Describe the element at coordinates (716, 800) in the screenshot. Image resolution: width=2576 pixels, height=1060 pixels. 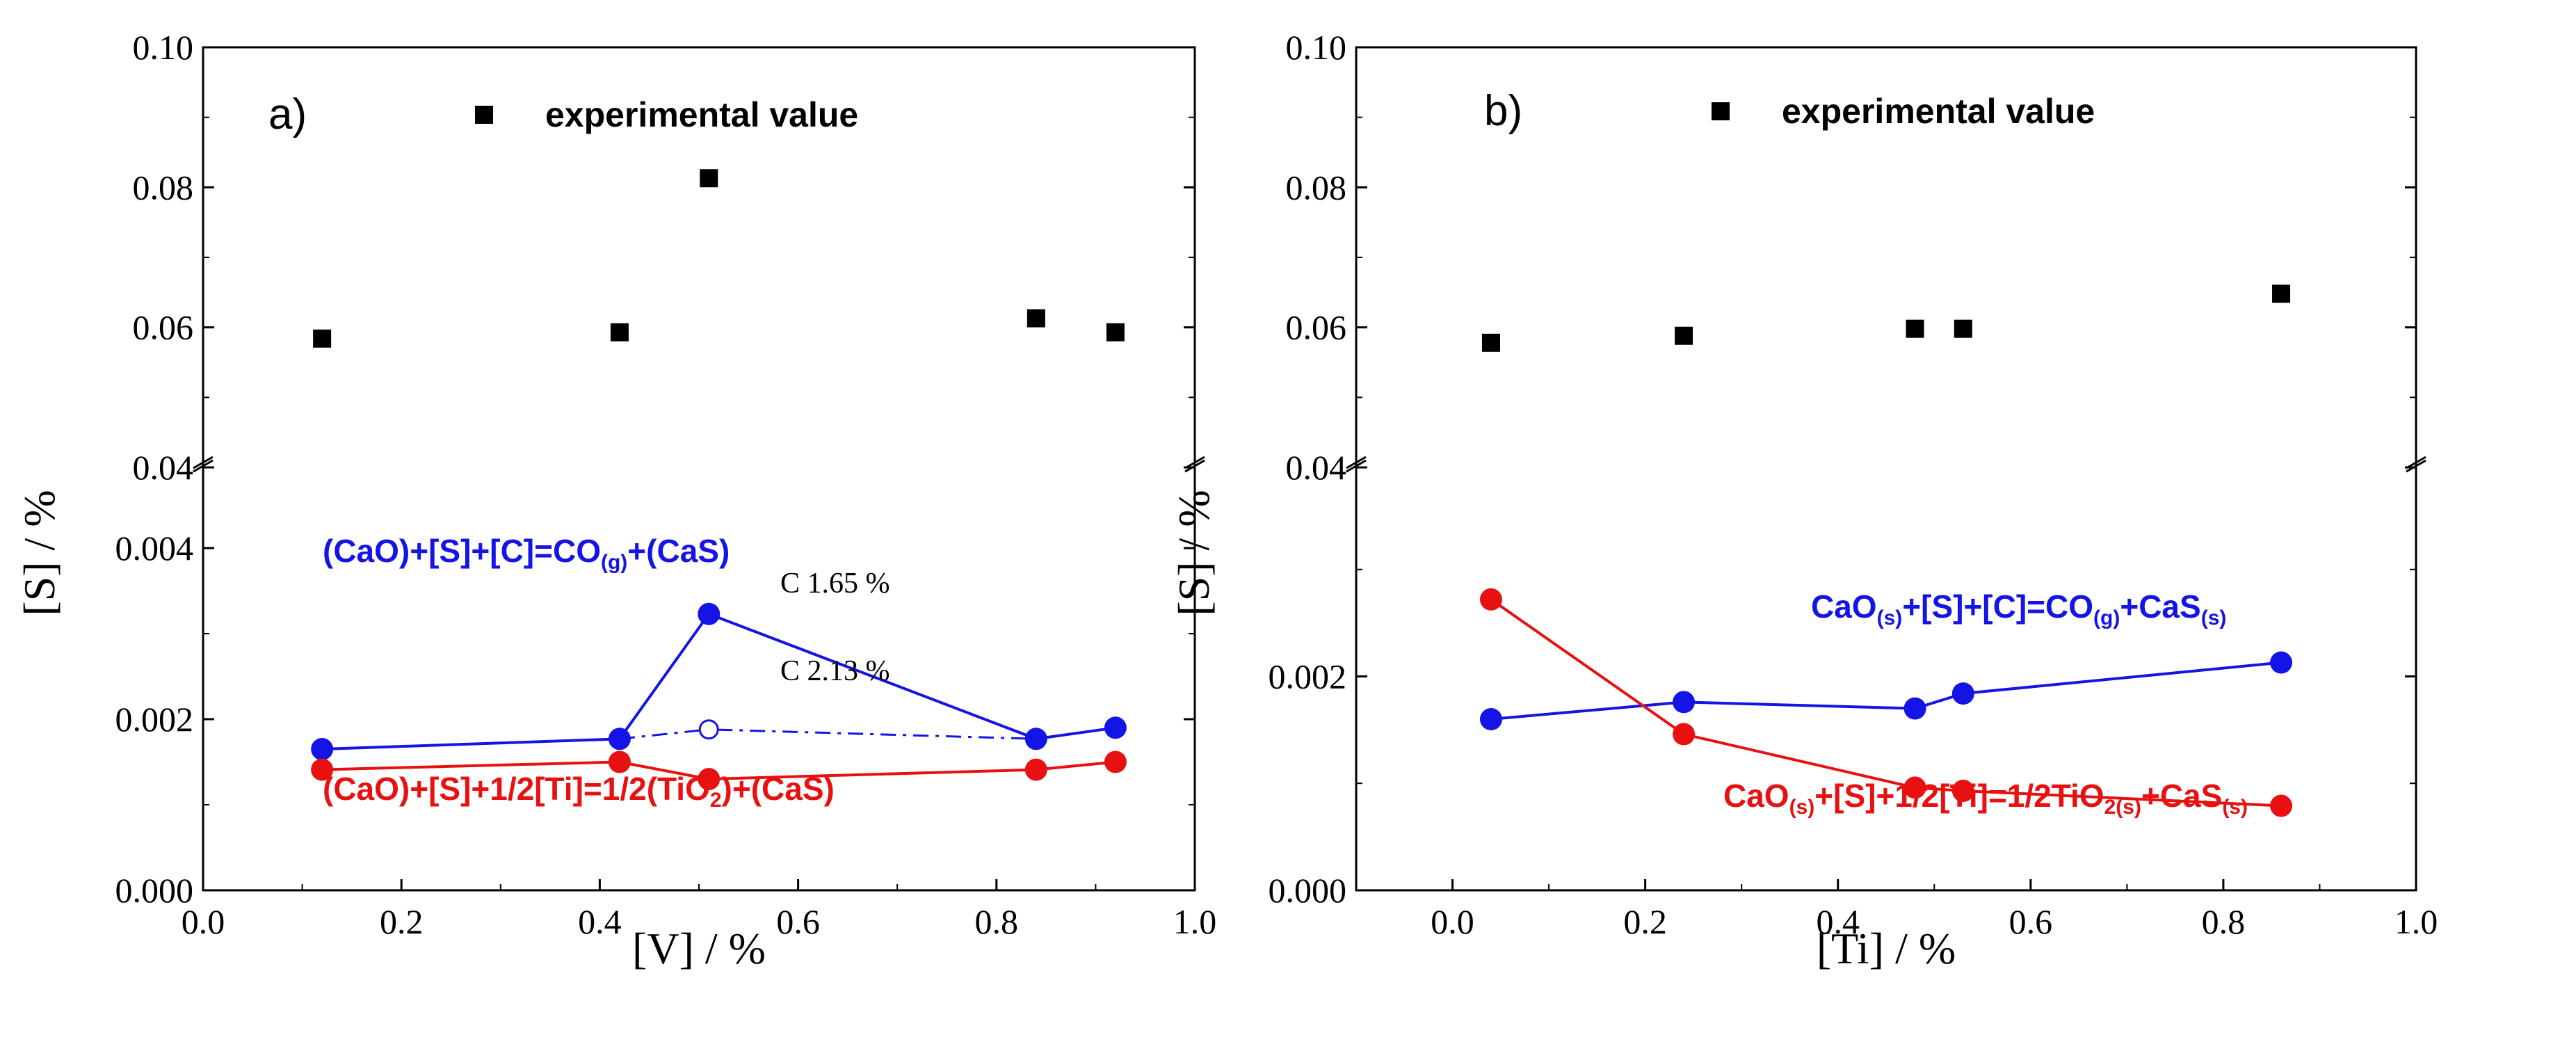
I see `equation-subscript: 2` at that location.